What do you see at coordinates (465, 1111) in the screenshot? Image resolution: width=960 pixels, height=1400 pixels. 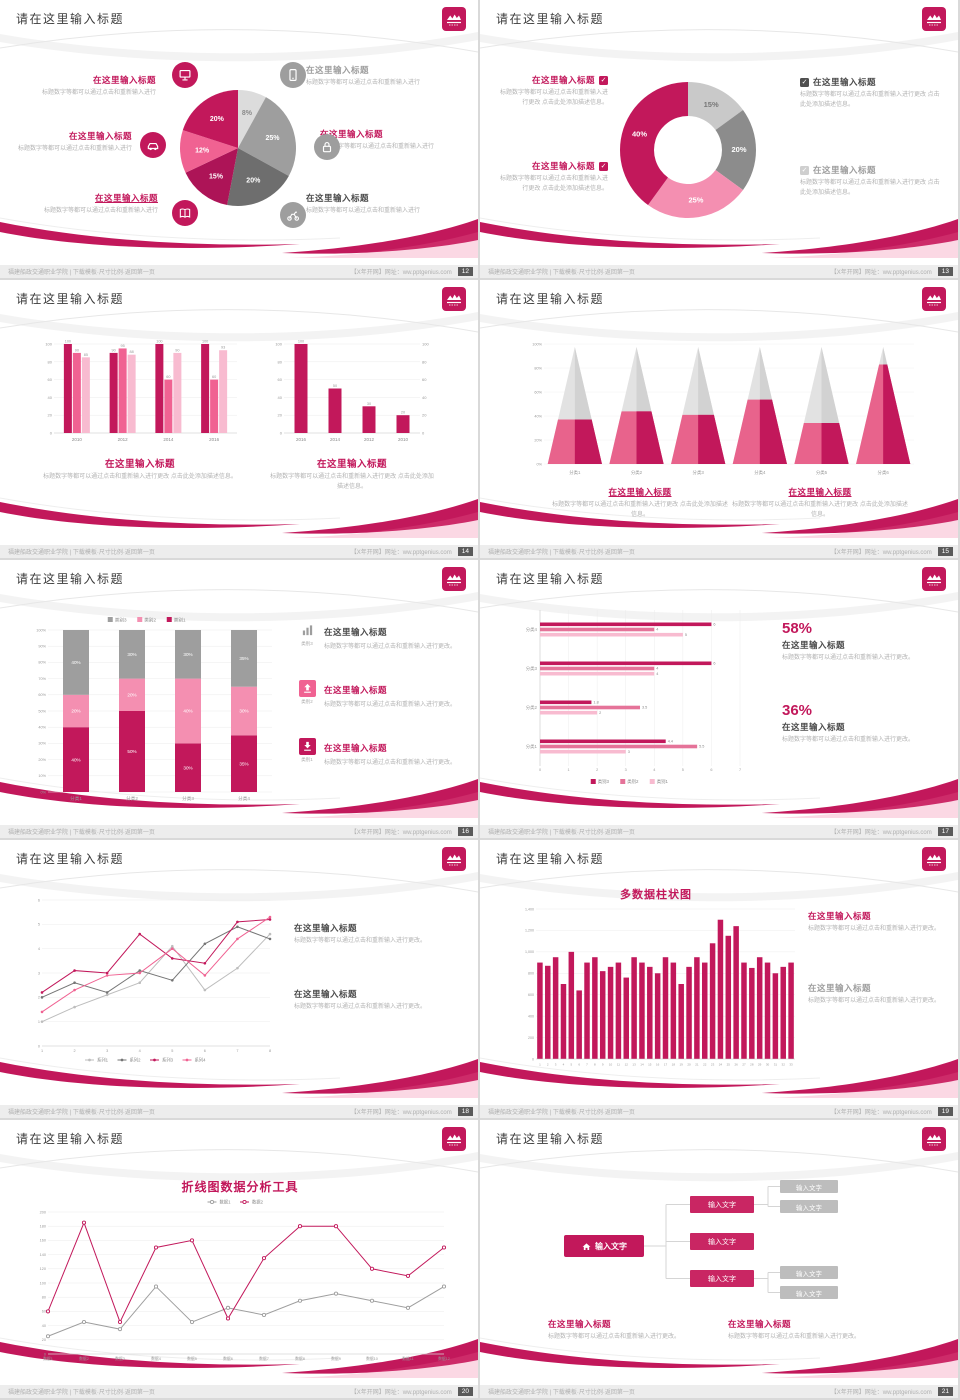 I see `page-number: 18` at bounding box center [465, 1111].